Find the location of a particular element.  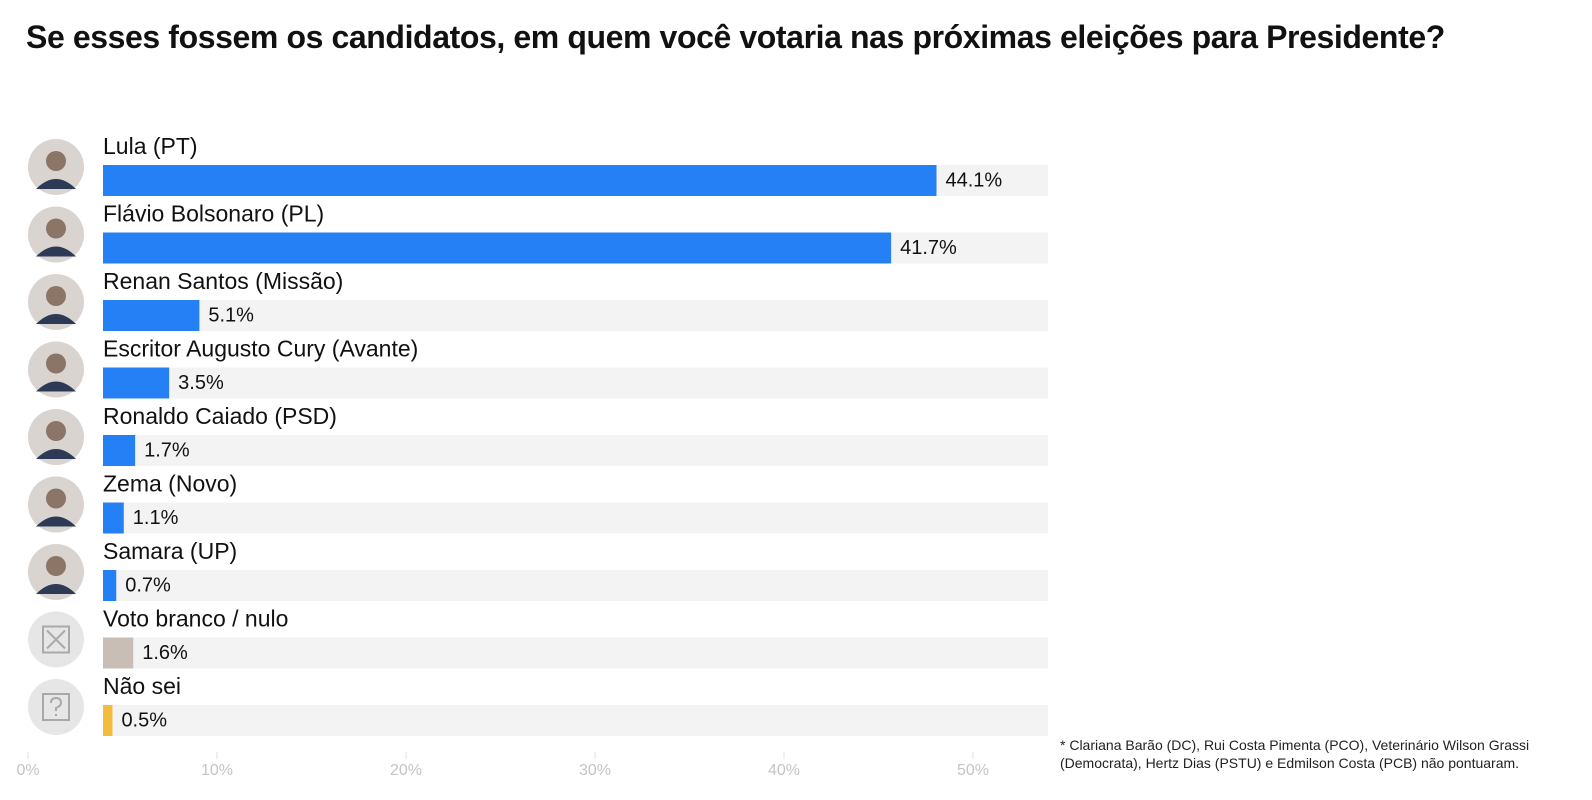

category-label: Samara (UP) is located at coordinates (170, 551).